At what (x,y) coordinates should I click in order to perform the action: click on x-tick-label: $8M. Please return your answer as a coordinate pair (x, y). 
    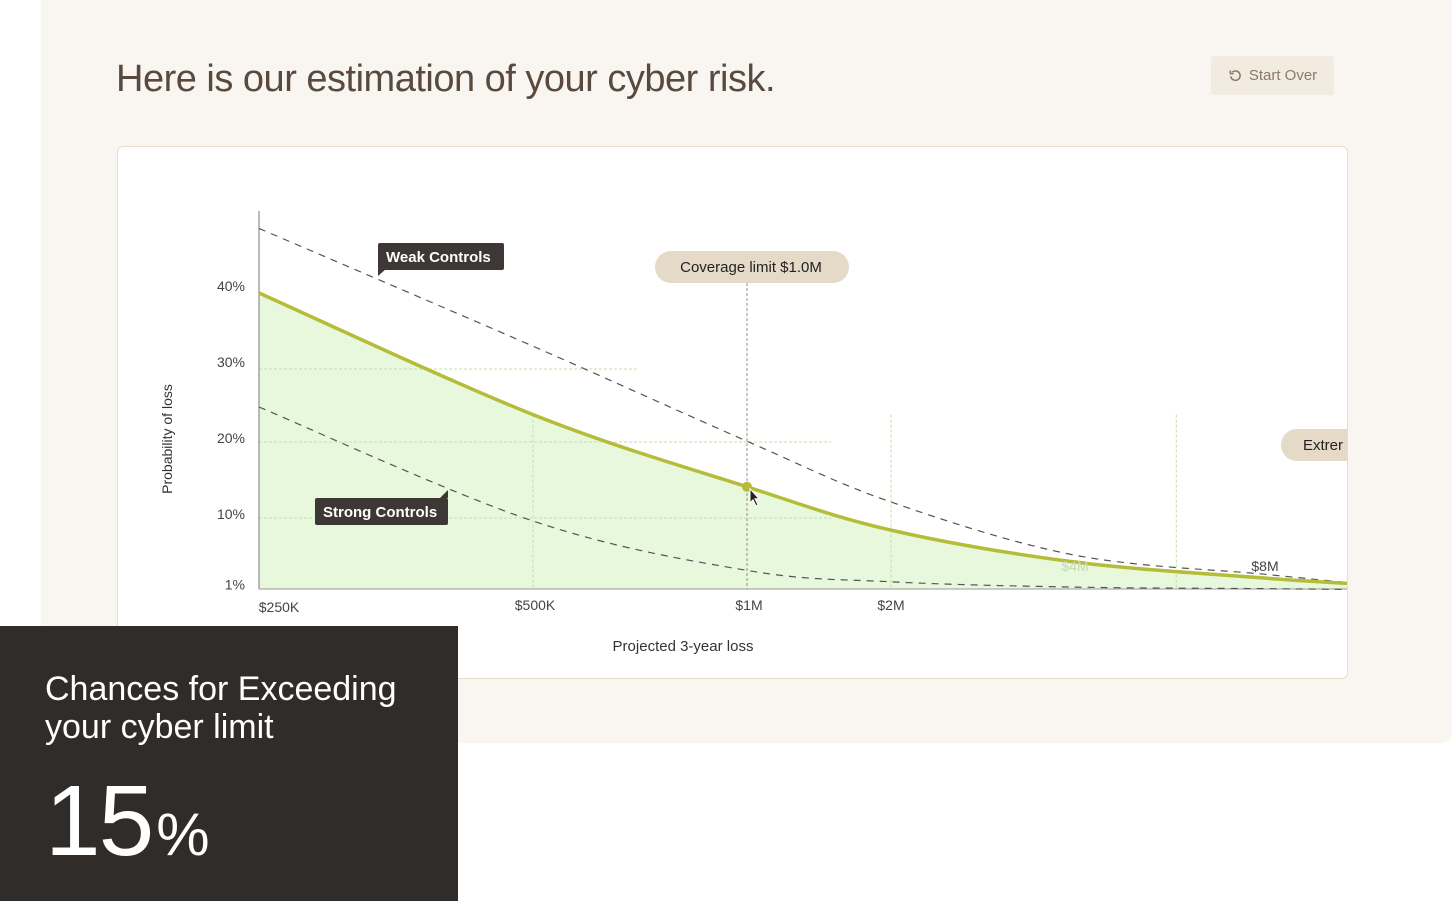
    Looking at the image, I should click on (1264, 566).